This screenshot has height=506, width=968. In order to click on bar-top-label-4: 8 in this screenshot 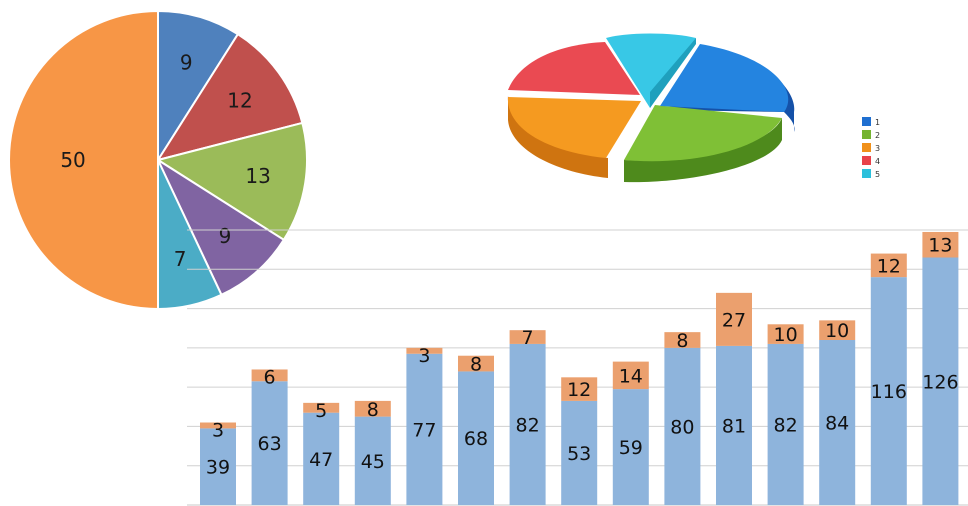, I will do `click(373, 410)`.